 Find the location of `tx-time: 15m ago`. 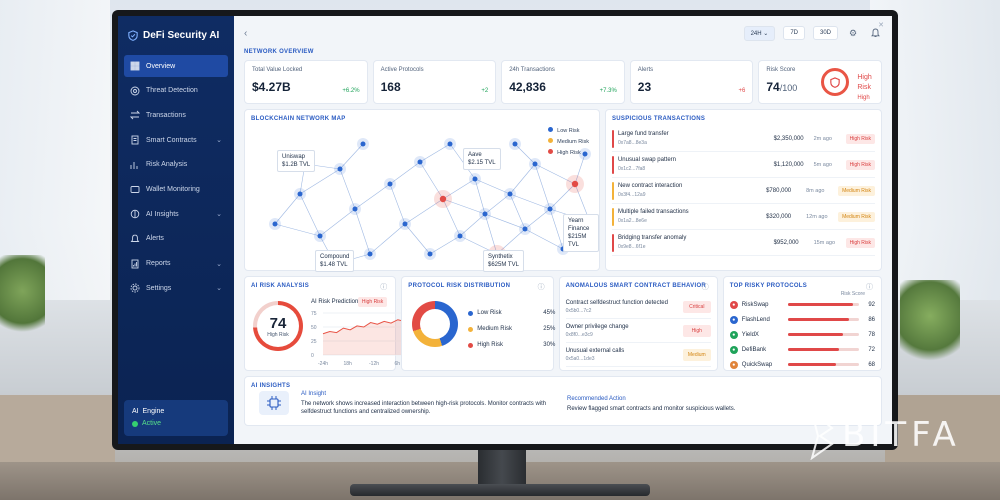

tx-time: 15m ago is located at coordinates (824, 242).